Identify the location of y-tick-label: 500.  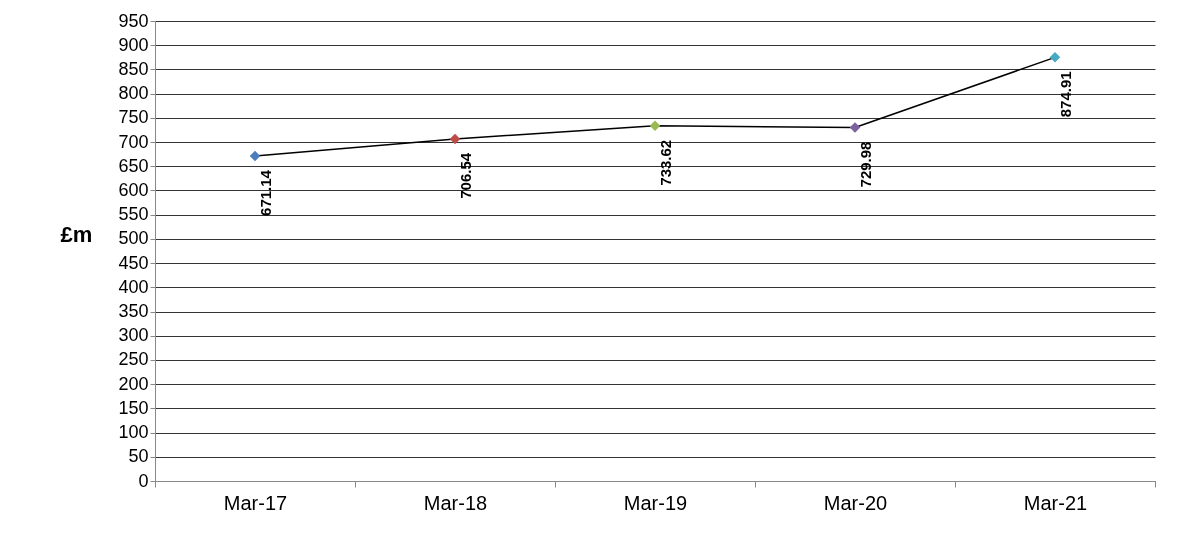
(133, 238).